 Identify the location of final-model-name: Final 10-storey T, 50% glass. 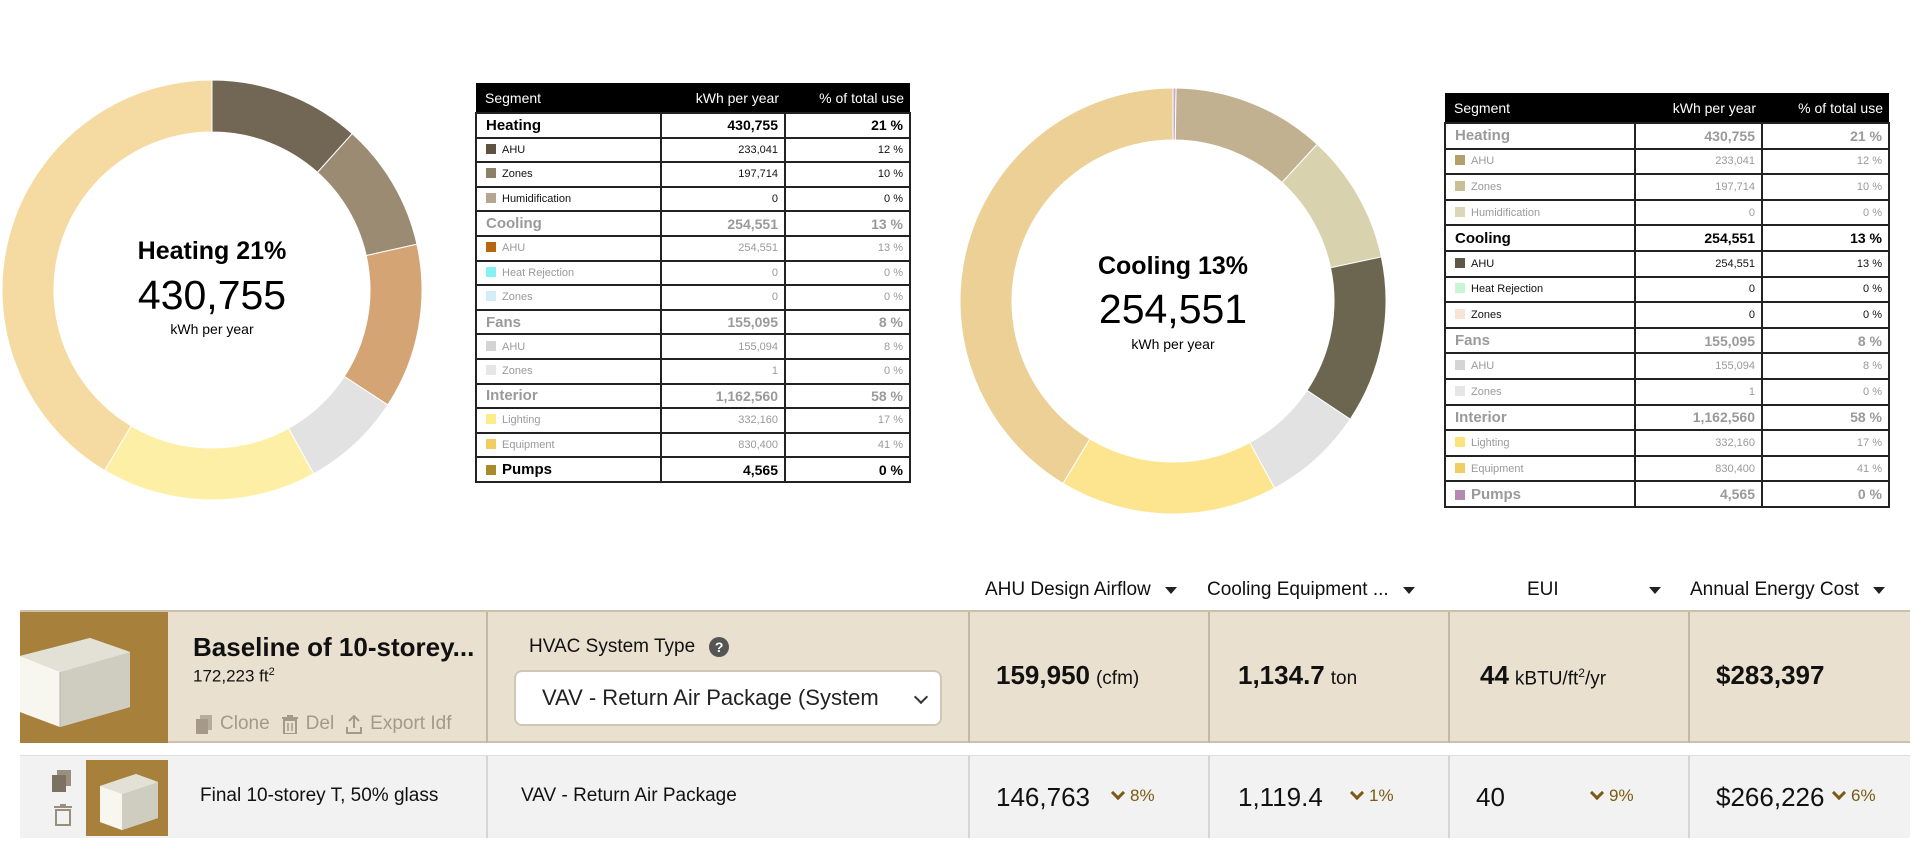
(319, 795).